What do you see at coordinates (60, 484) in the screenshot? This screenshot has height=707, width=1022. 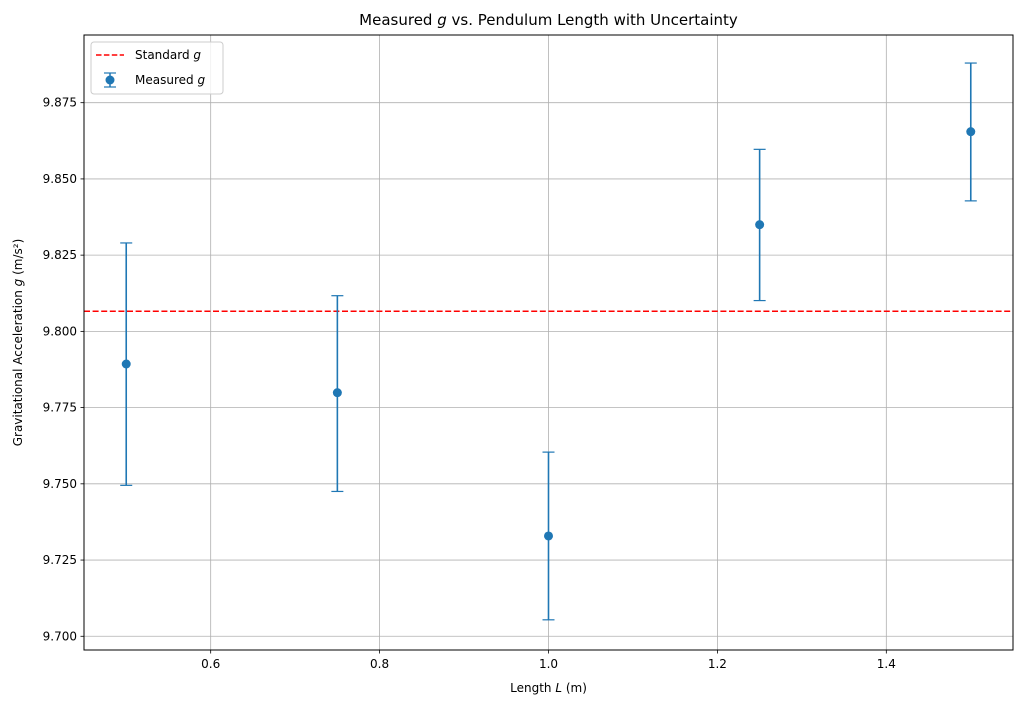 I see `y-tick-label: 9.750` at bounding box center [60, 484].